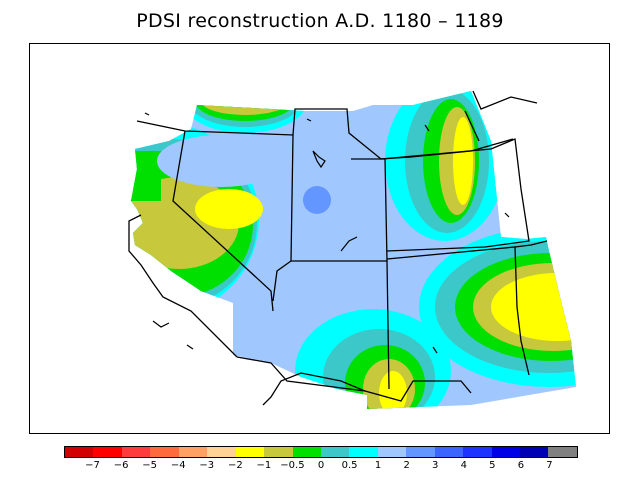 Image resolution: width=640 pixels, height=480 pixels. Describe the element at coordinates (292, 465) in the screenshot. I see `legend-tick-label: −0.5` at that location.